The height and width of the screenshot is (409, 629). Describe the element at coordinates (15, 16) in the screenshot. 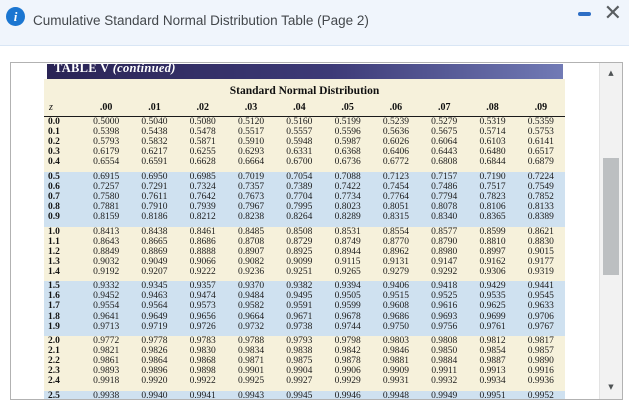

I see `info-icon: i` at that location.